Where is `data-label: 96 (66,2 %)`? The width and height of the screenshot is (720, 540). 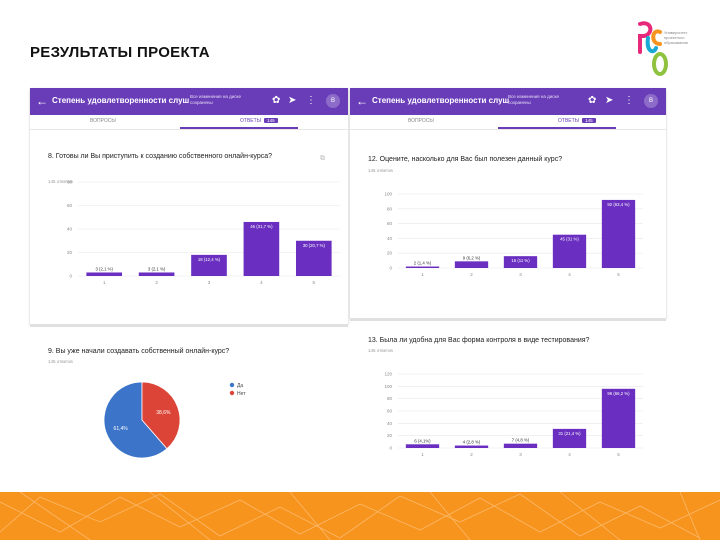 data-label: 96 (66,2 %) is located at coordinates (618, 393).